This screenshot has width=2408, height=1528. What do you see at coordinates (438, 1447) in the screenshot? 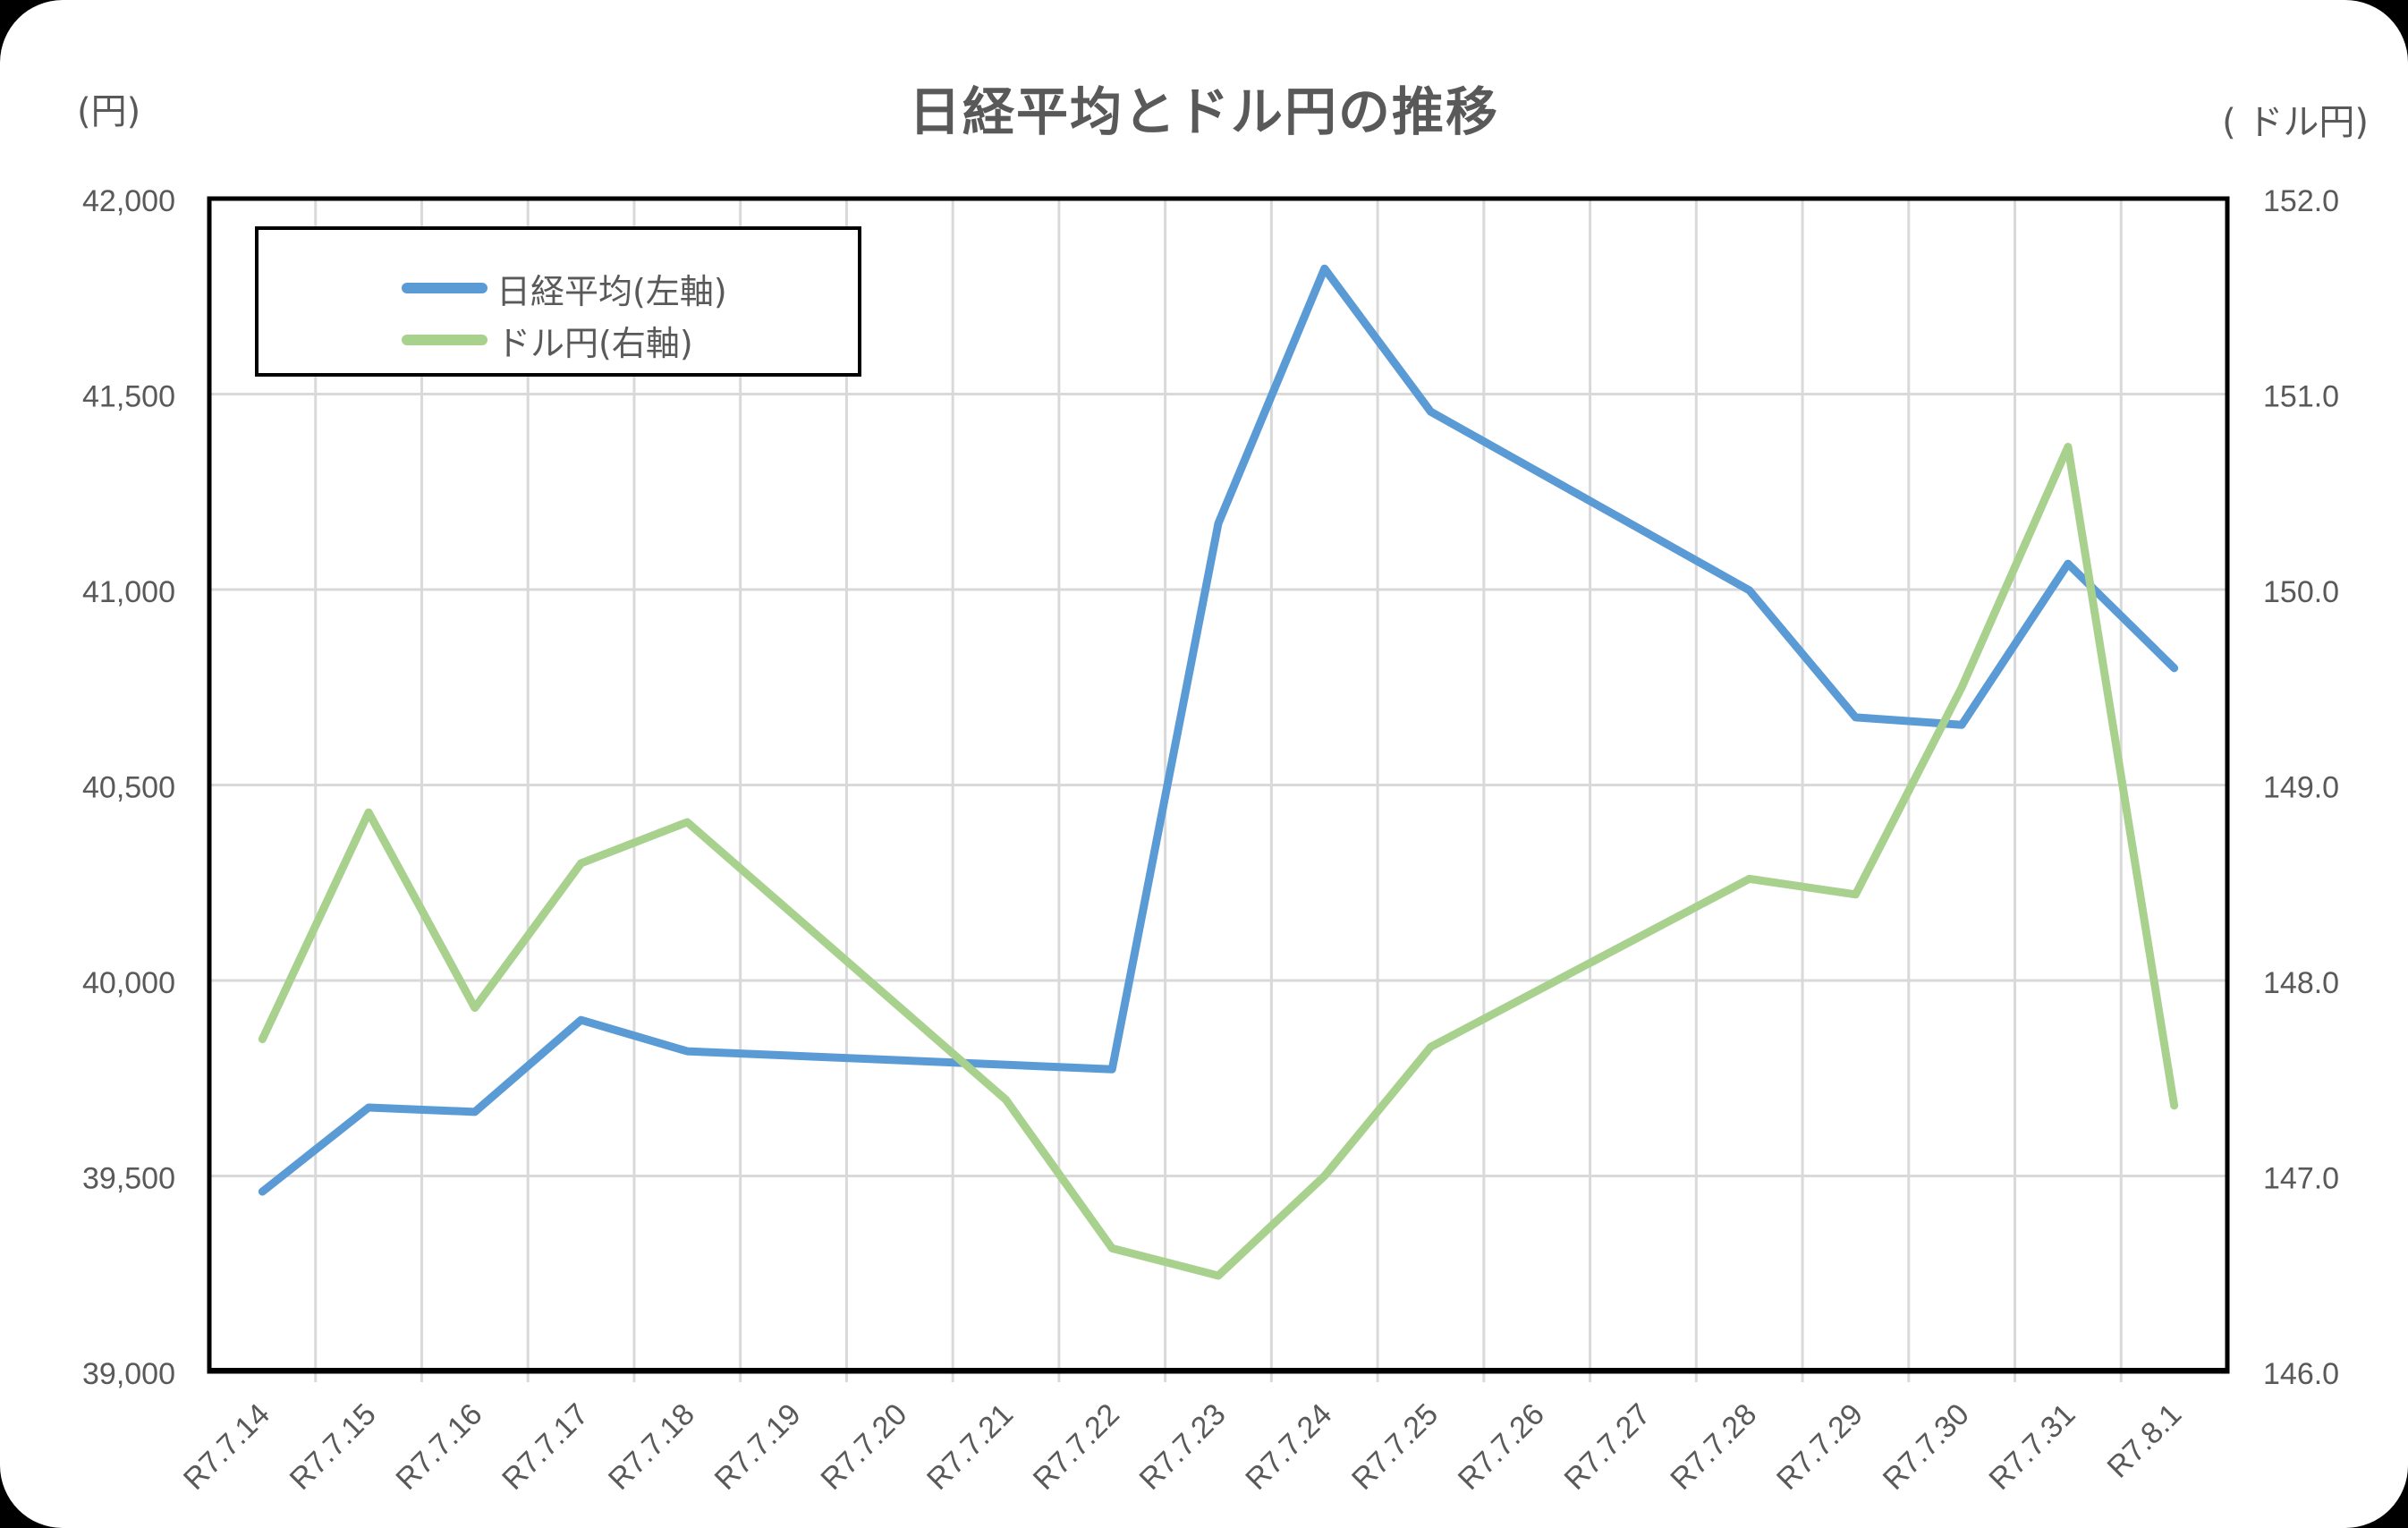
I see `x-axis-tick-label: R7.7.16` at bounding box center [438, 1447].